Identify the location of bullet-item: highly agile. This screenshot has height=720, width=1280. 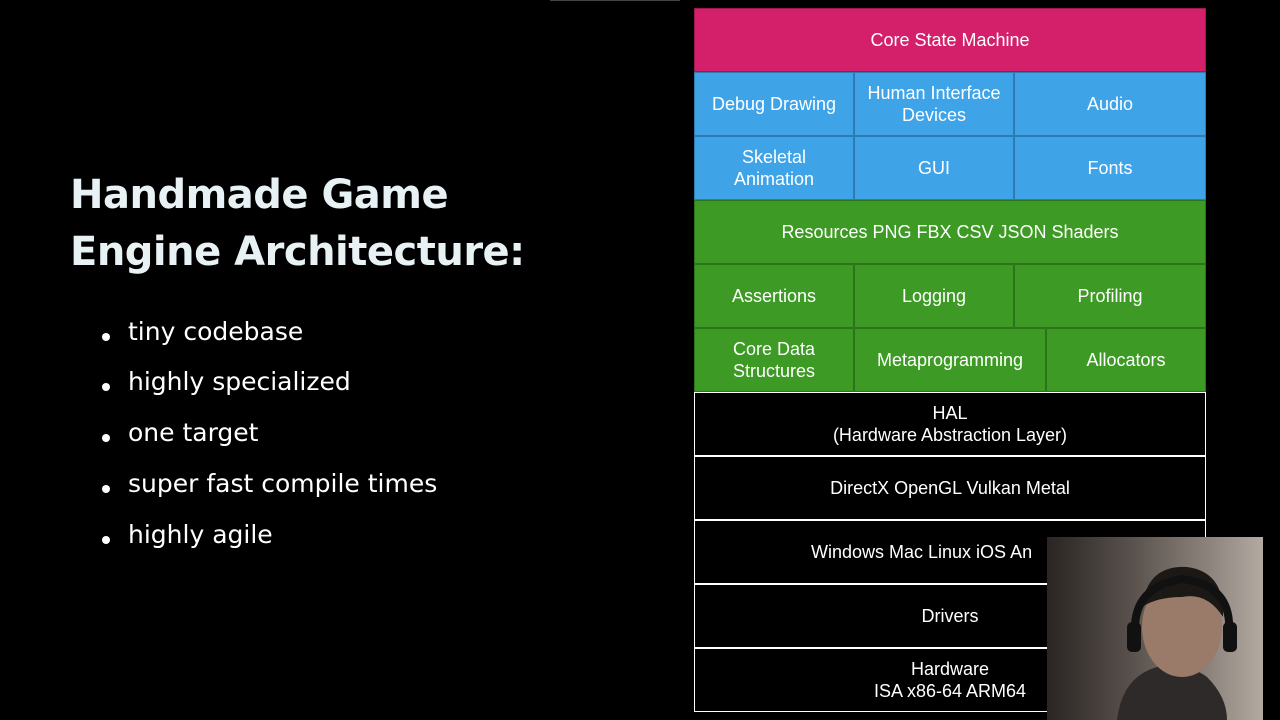
(200, 534).